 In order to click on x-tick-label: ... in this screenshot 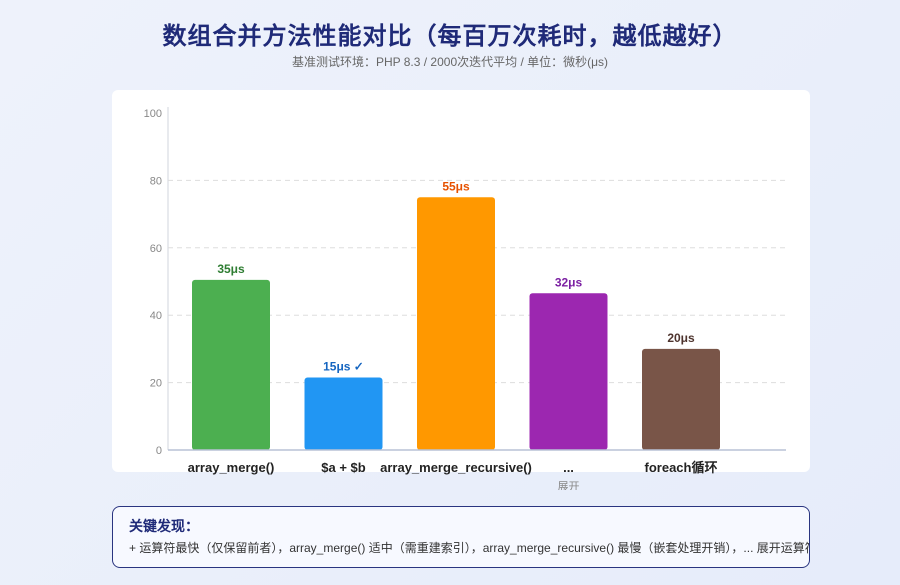, I will do `click(568, 467)`.